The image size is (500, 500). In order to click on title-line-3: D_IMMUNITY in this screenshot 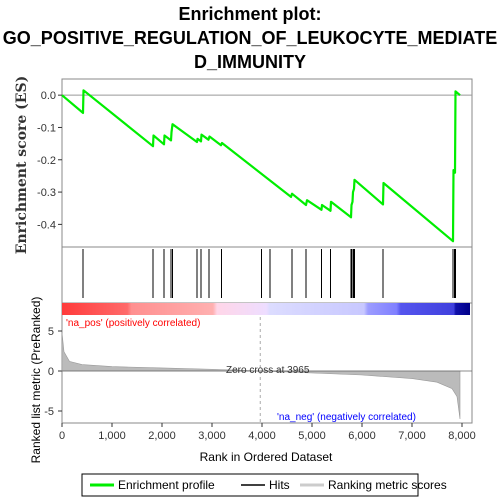, I will do `click(250, 62)`.